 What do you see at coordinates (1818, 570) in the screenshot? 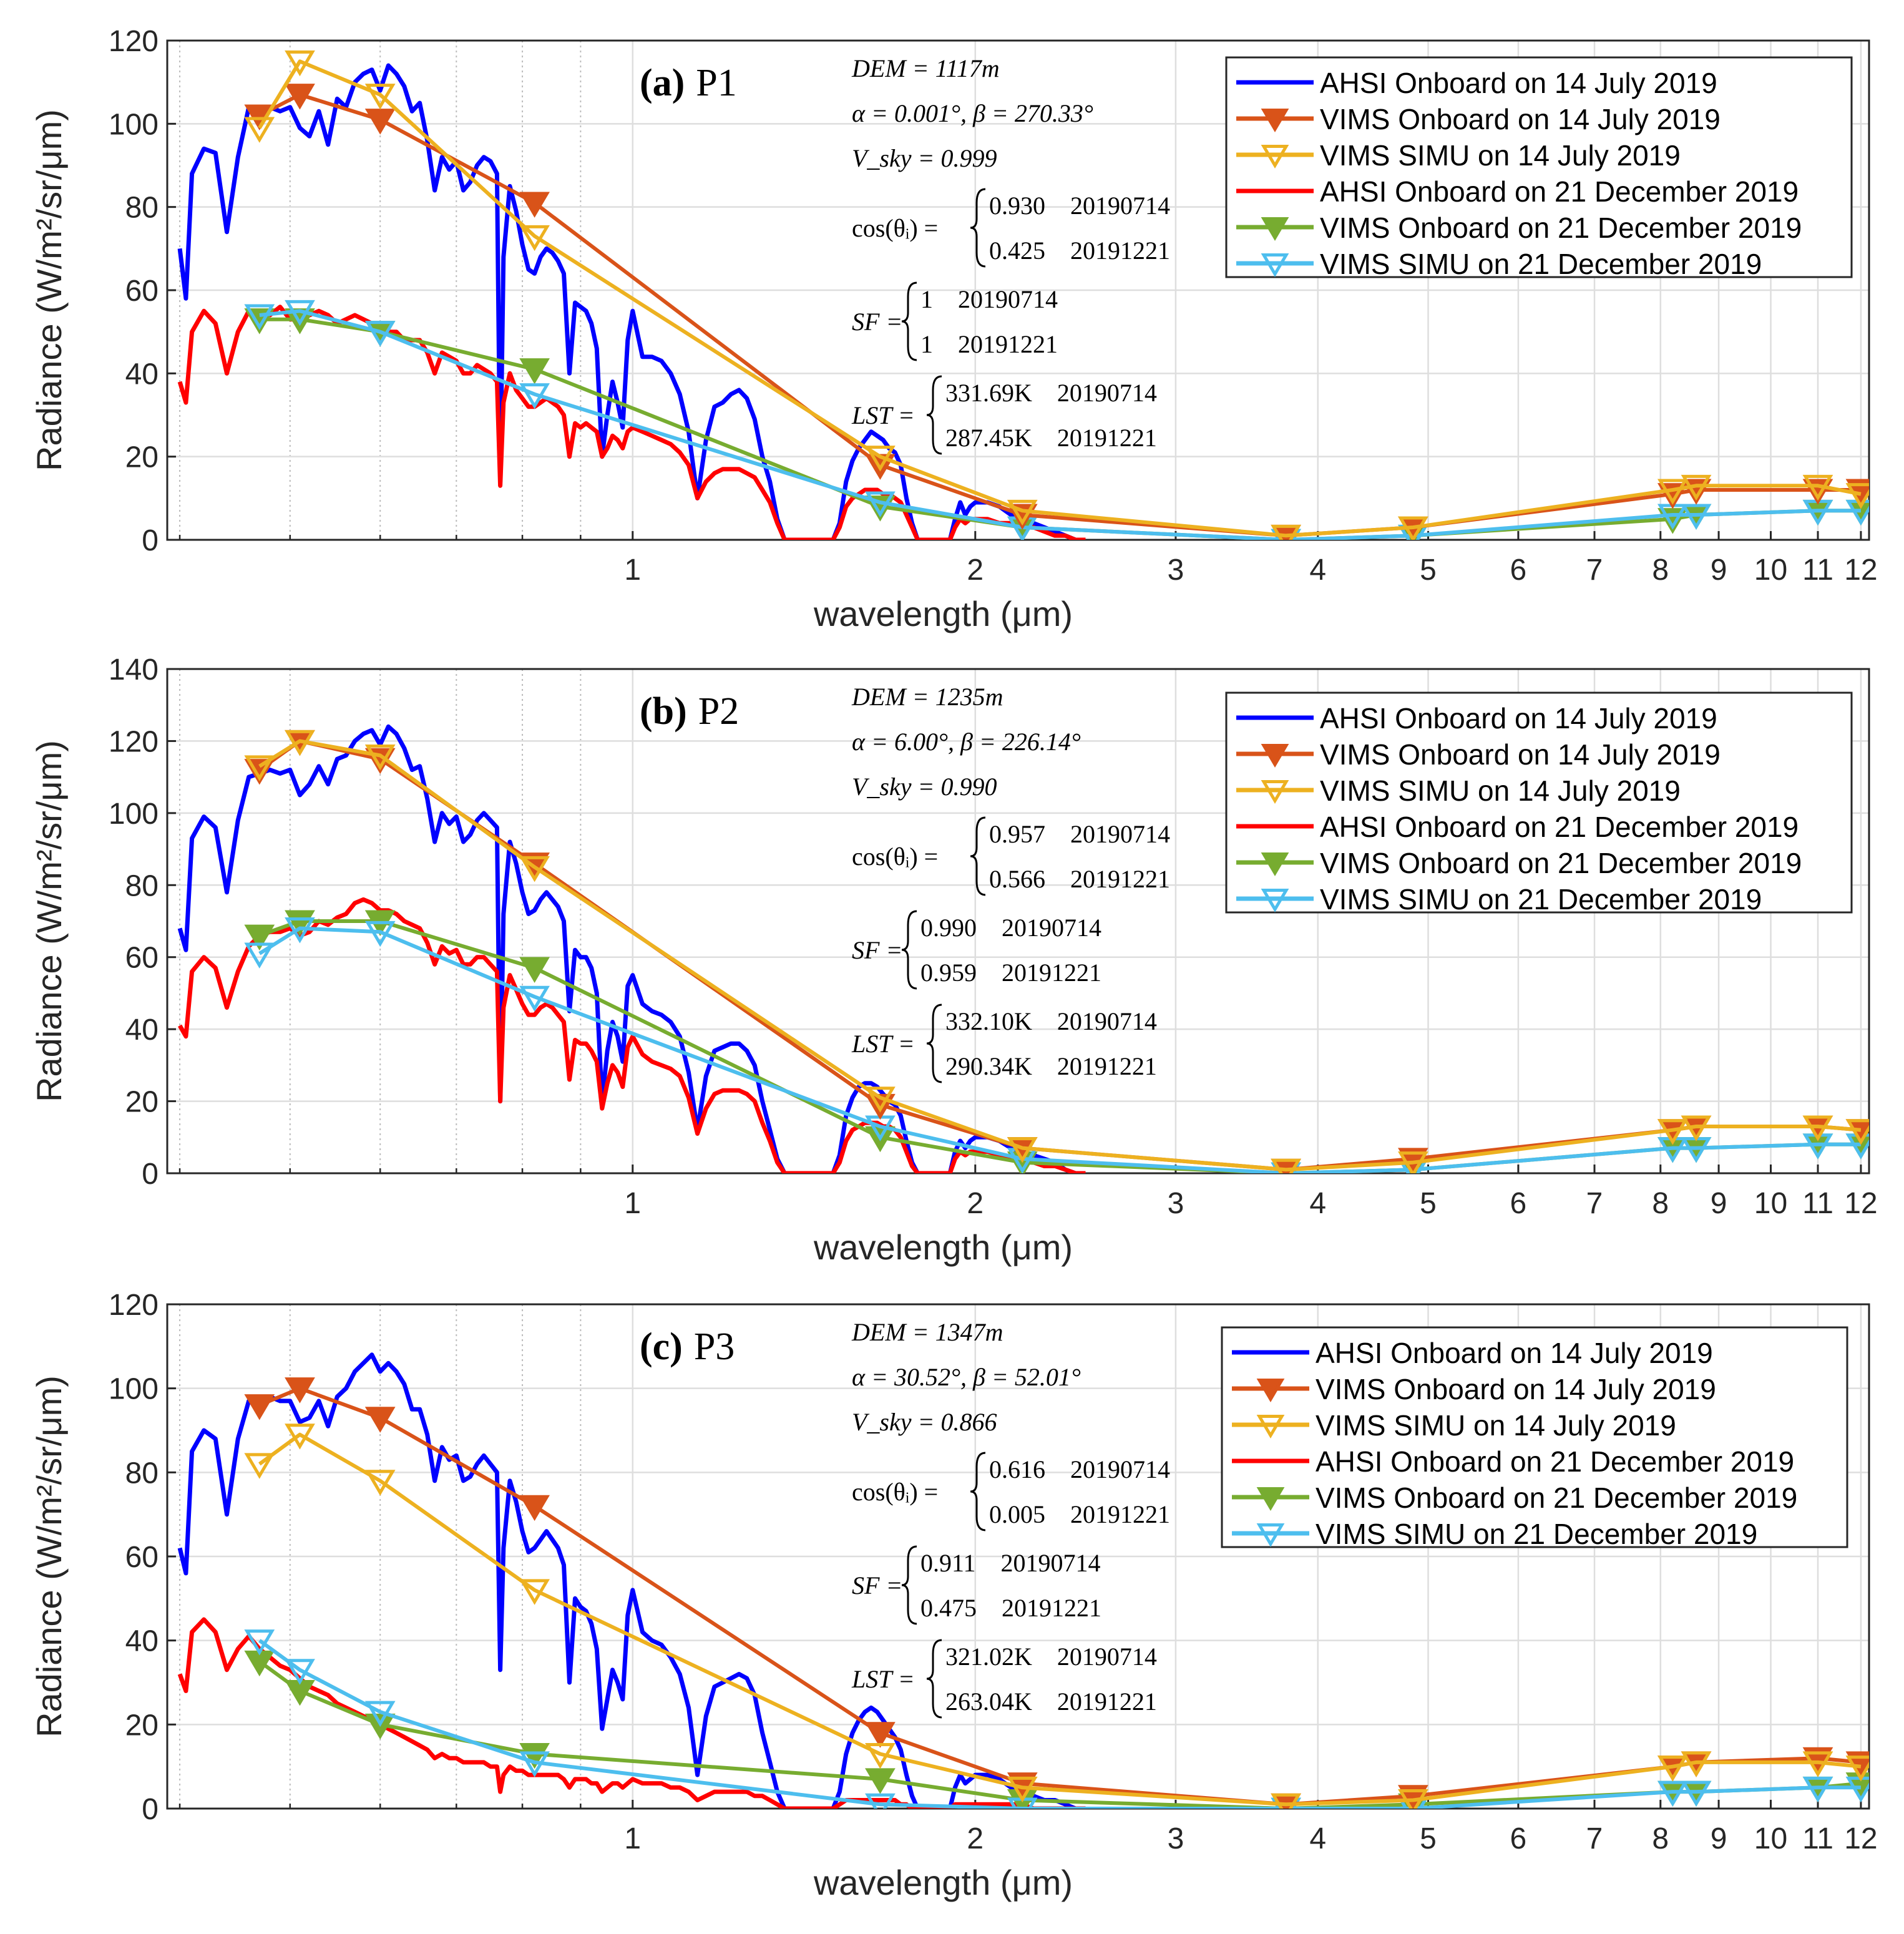
I see `x-tick-label: 11` at bounding box center [1818, 570].